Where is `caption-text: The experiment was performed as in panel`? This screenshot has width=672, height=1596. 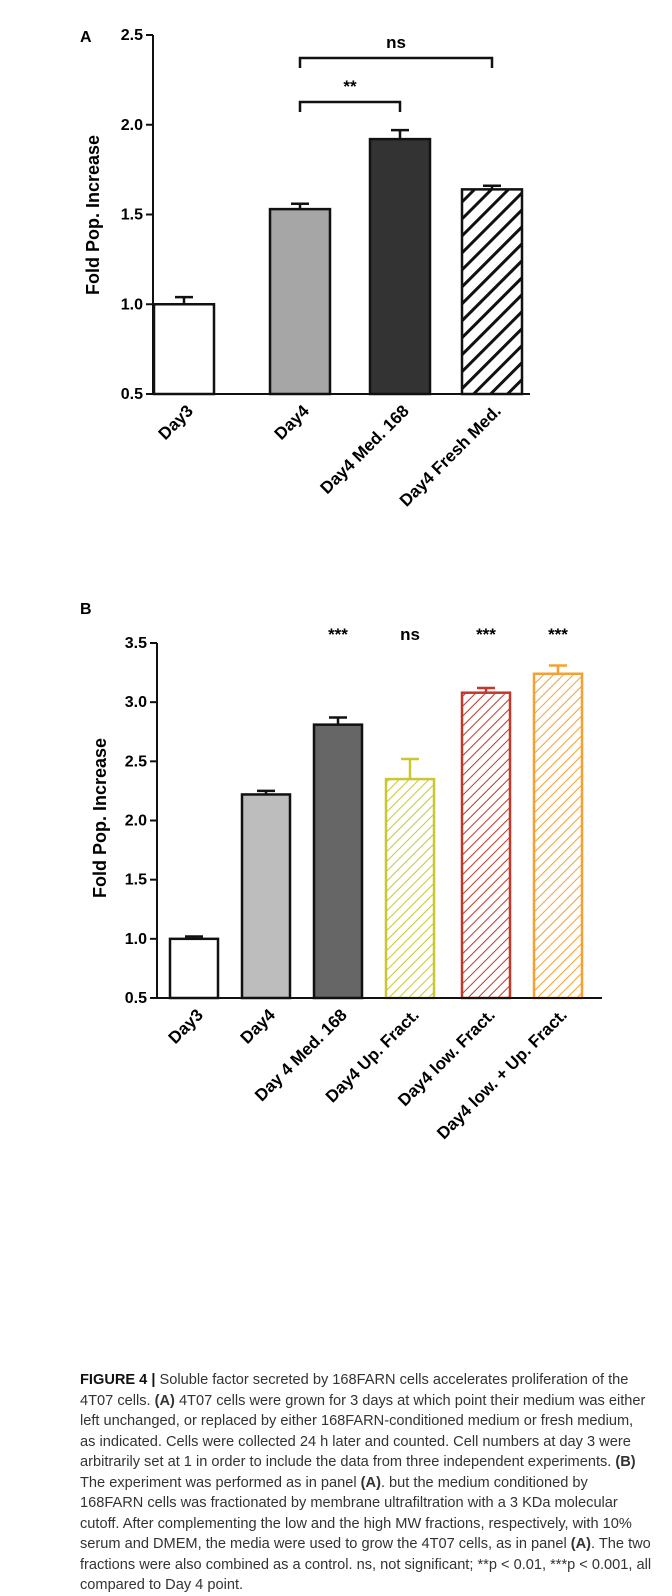 caption-text: The experiment was performed as in panel is located at coordinates (220, 1482).